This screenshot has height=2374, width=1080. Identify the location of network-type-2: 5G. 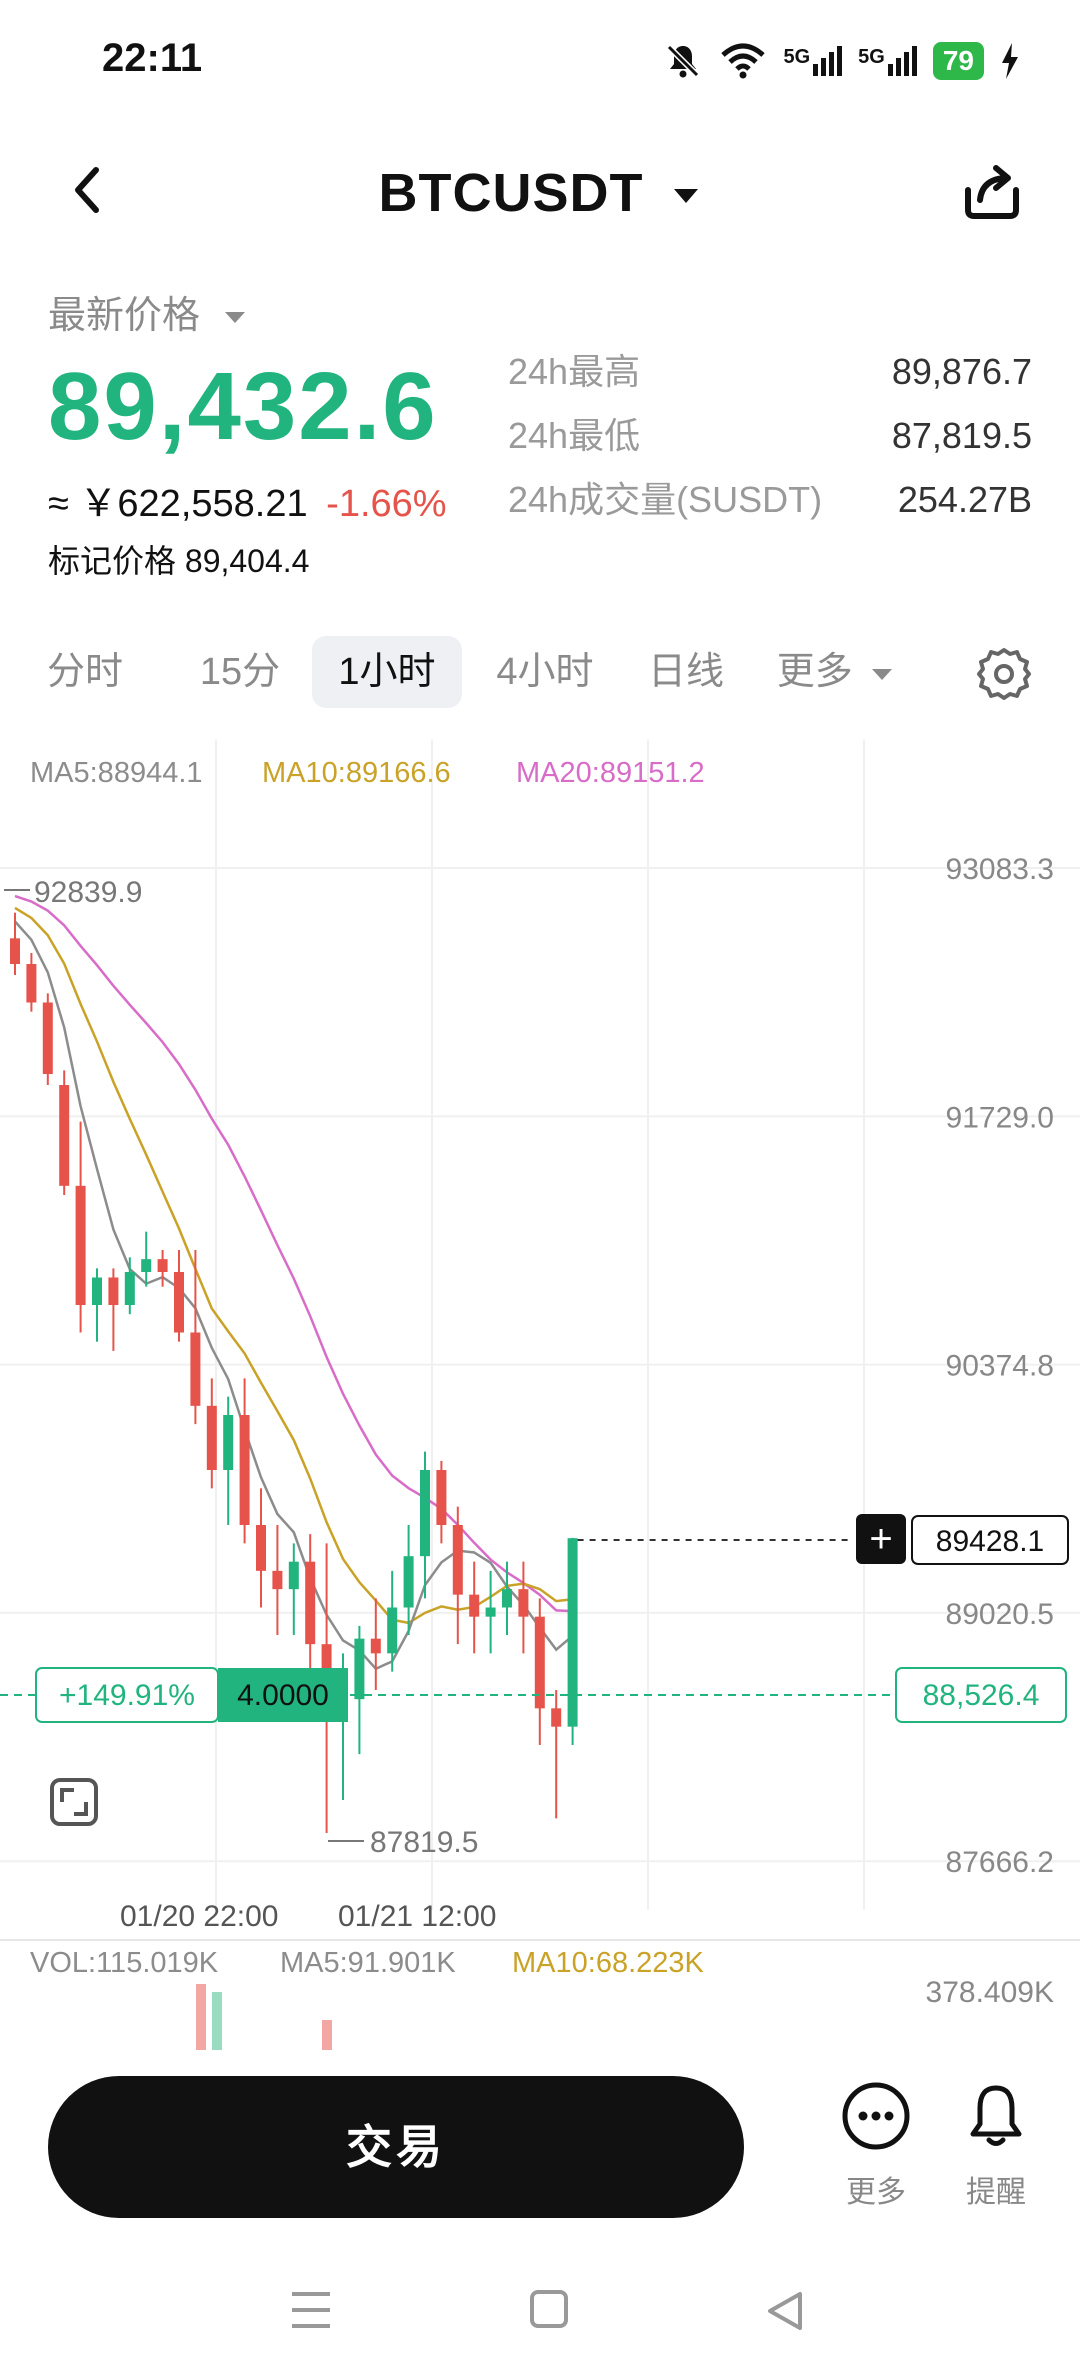
(871, 57).